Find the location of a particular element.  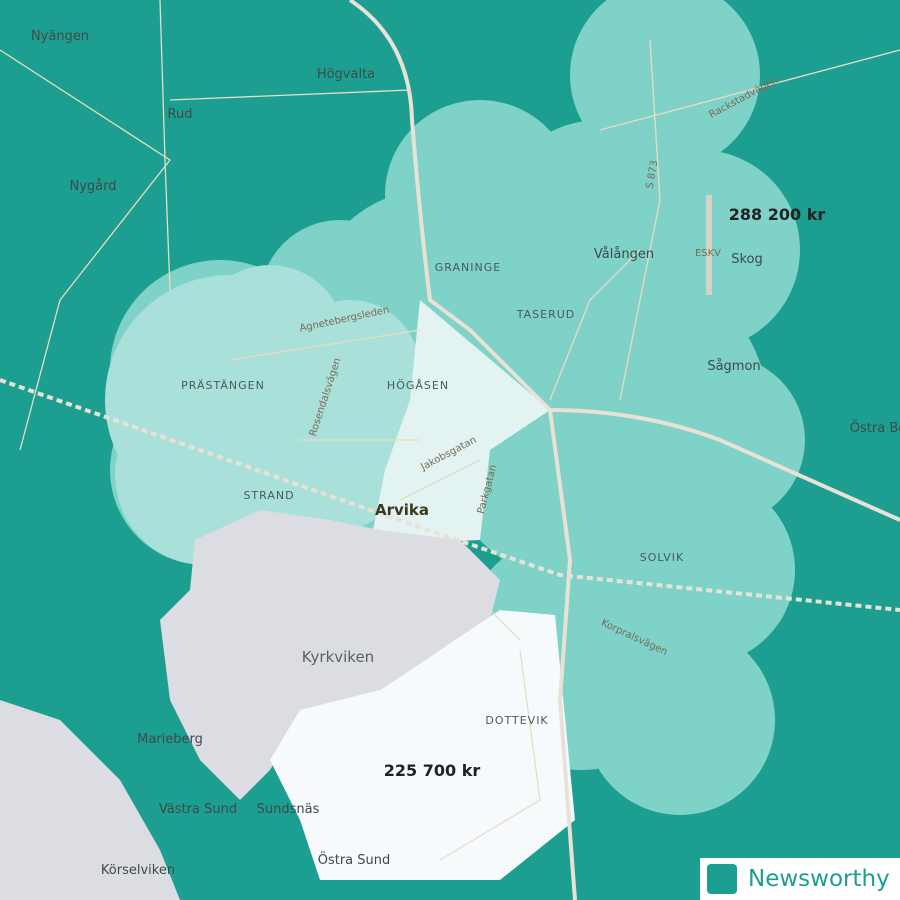

price-label: 225 700 kr is located at coordinates (432, 770).